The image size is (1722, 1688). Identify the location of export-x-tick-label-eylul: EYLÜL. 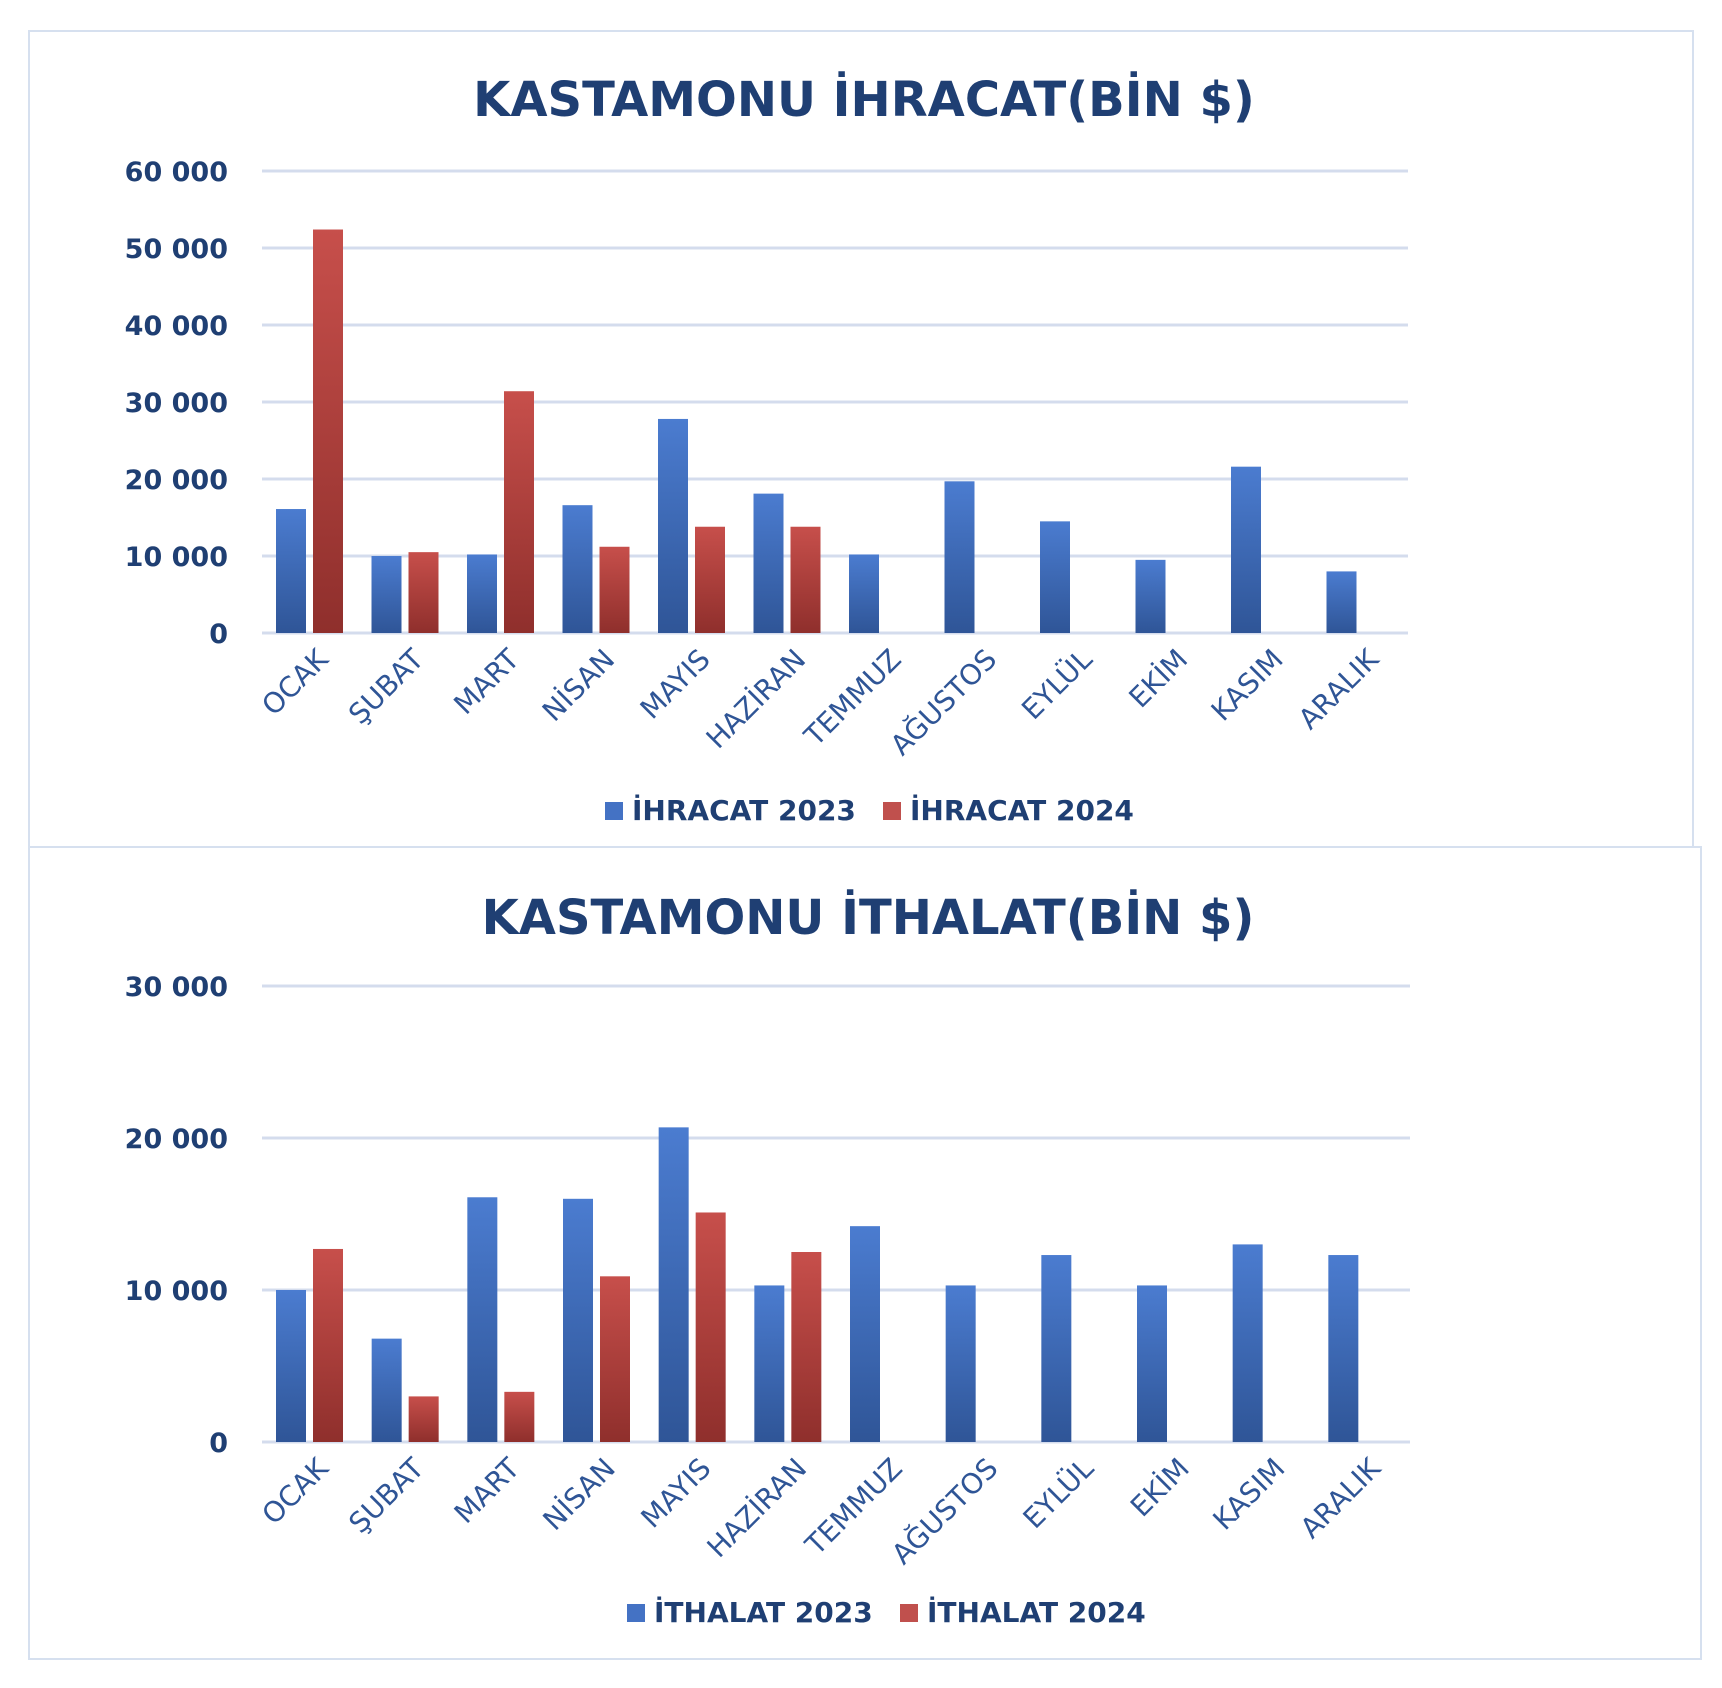
(1056, 684).